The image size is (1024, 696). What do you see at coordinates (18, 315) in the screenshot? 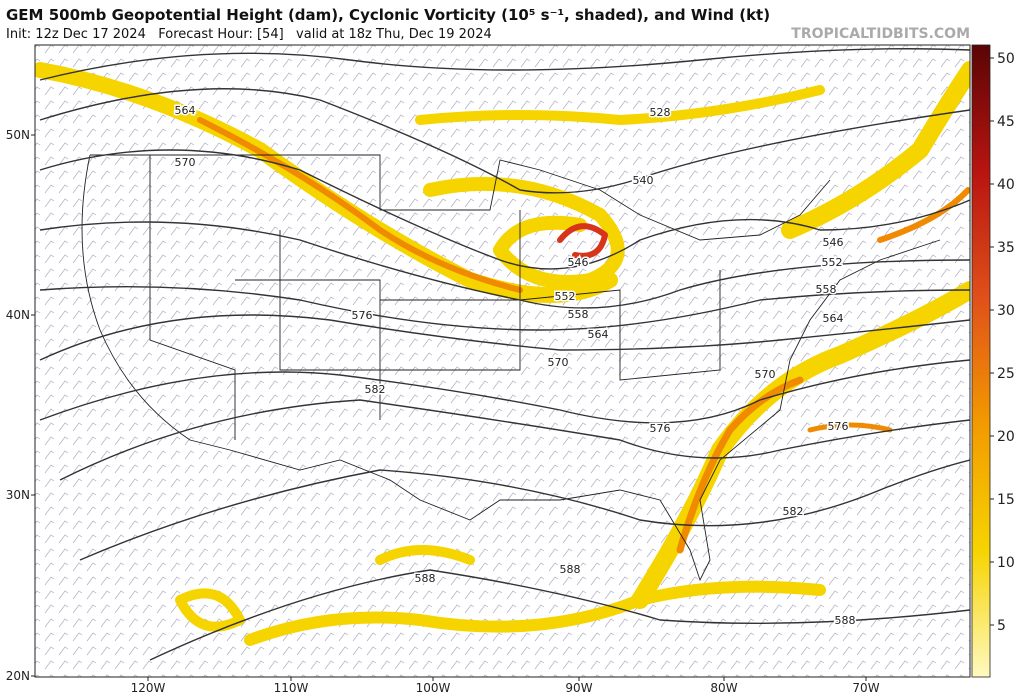
I see `lat-label: 40N` at bounding box center [18, 315].